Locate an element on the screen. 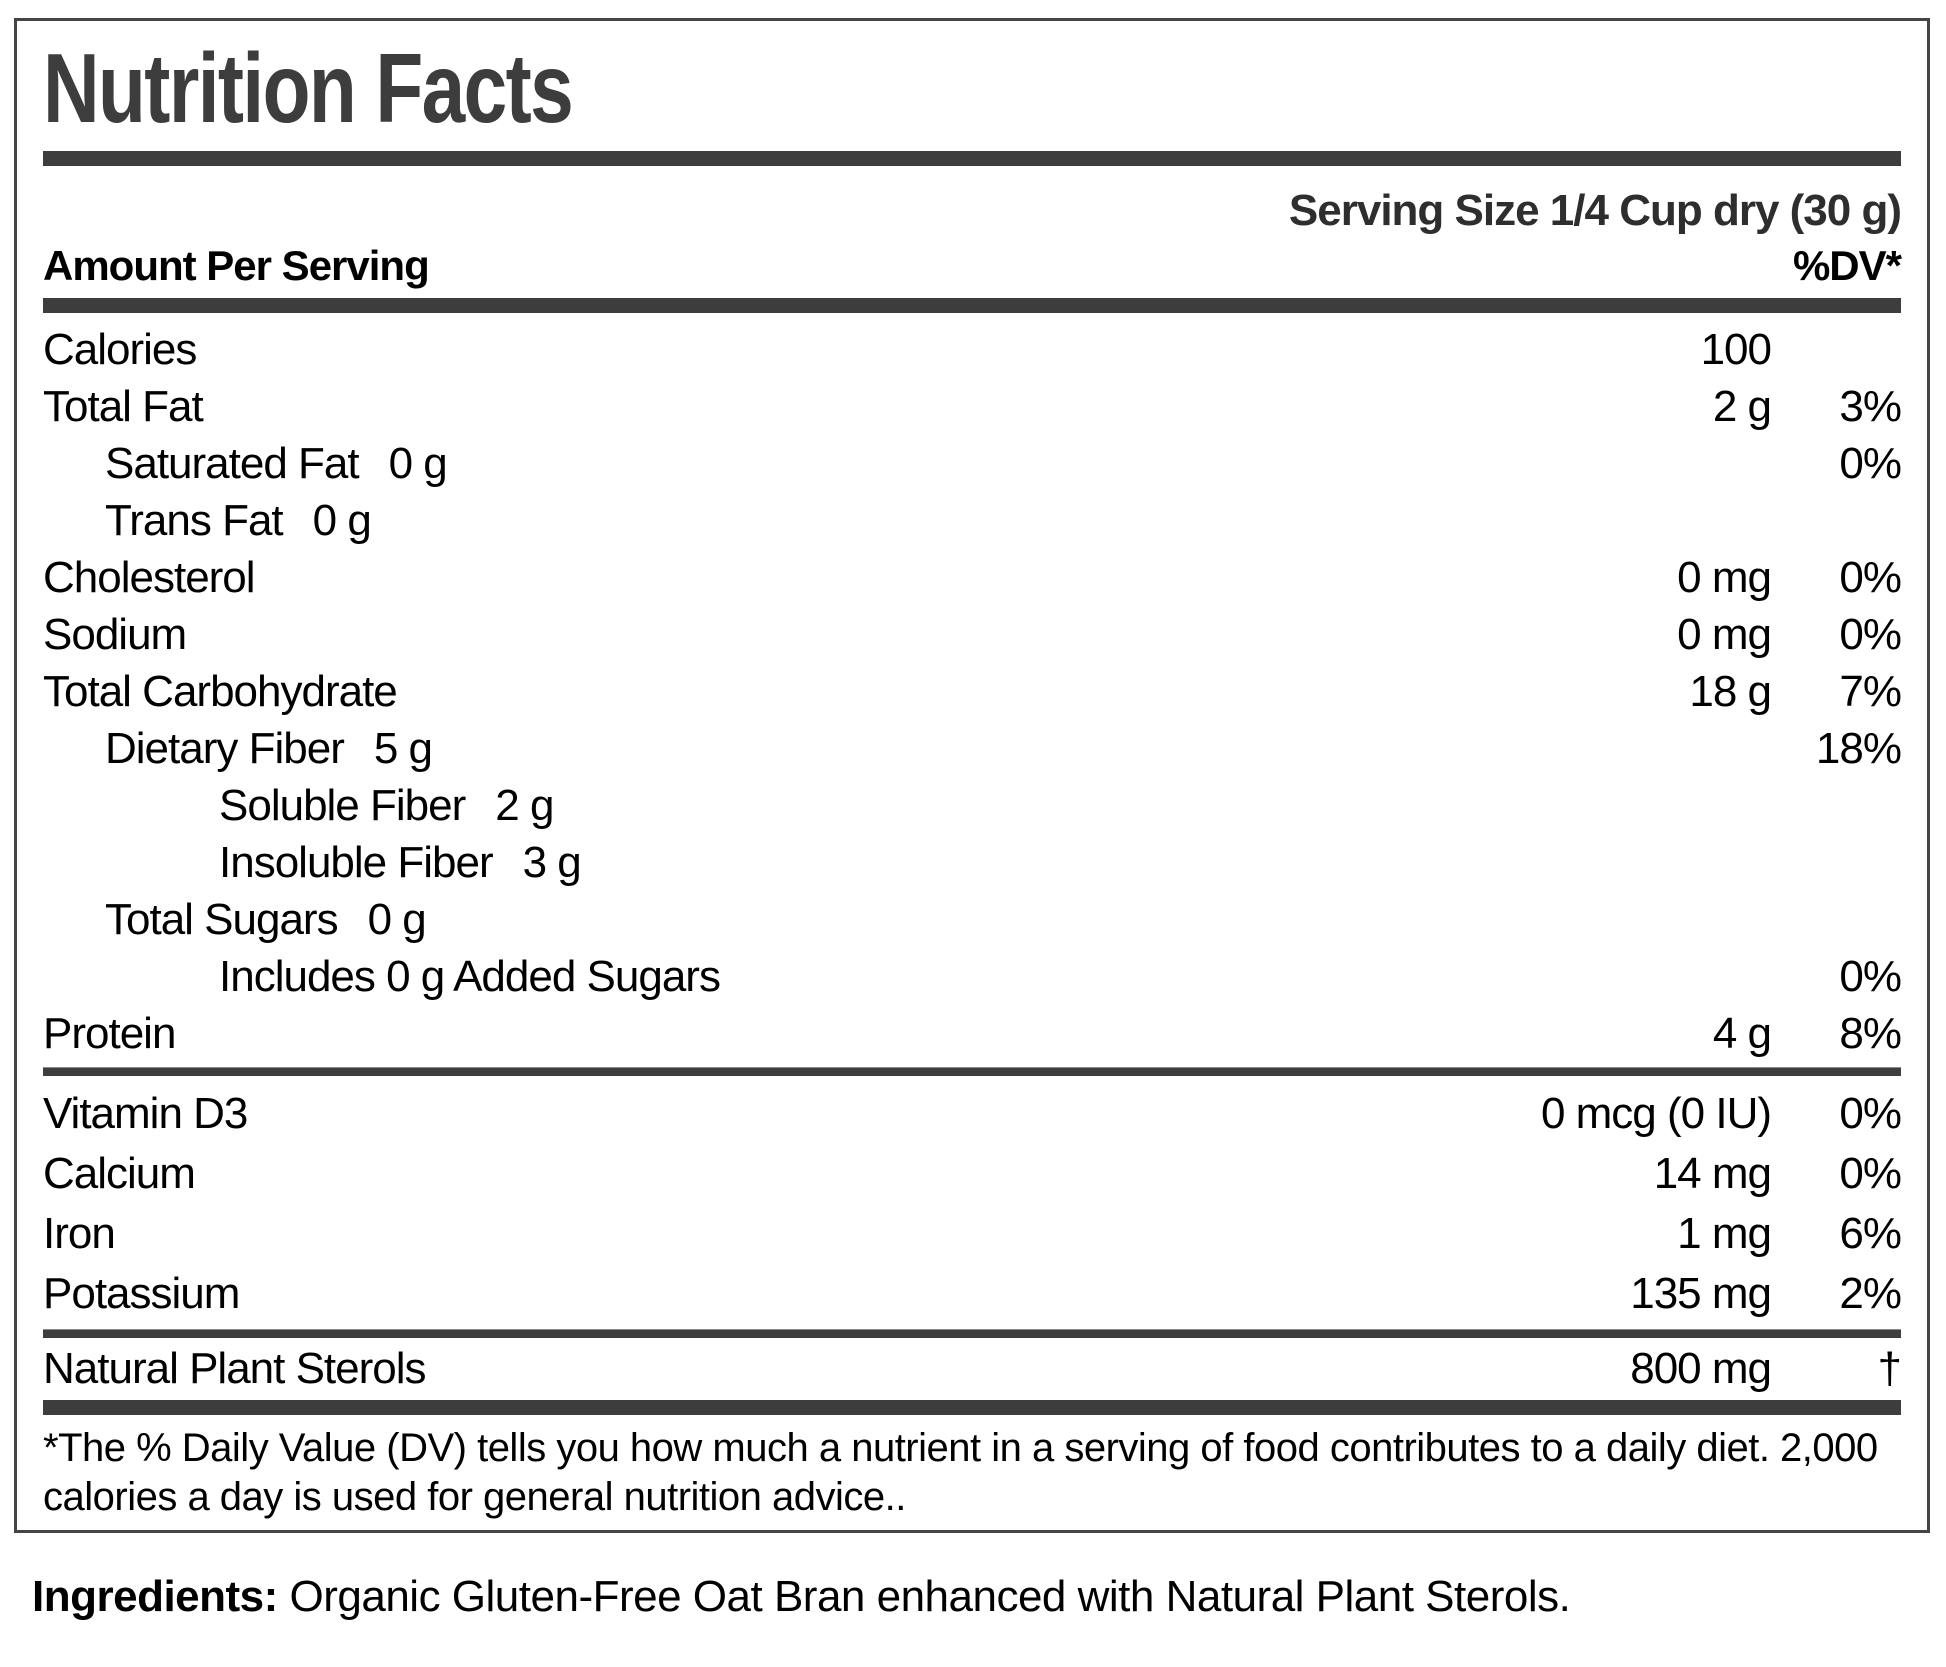 The width and height of the screenshot is (1946, 1667). row-potassium: Potassium 135 mg 2% is located at coordinates (972, 1294).